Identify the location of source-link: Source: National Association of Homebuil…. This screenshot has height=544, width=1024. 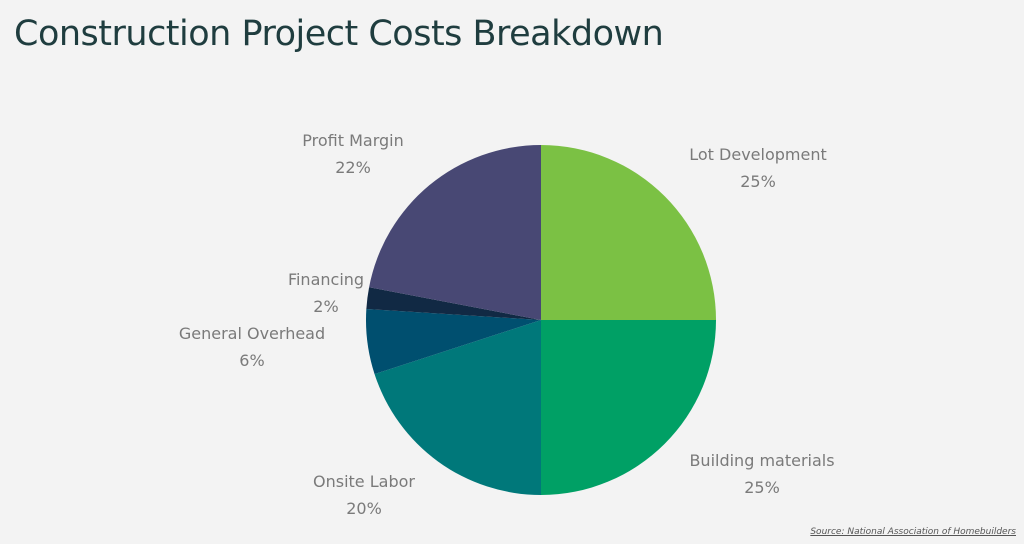
(913, 532).